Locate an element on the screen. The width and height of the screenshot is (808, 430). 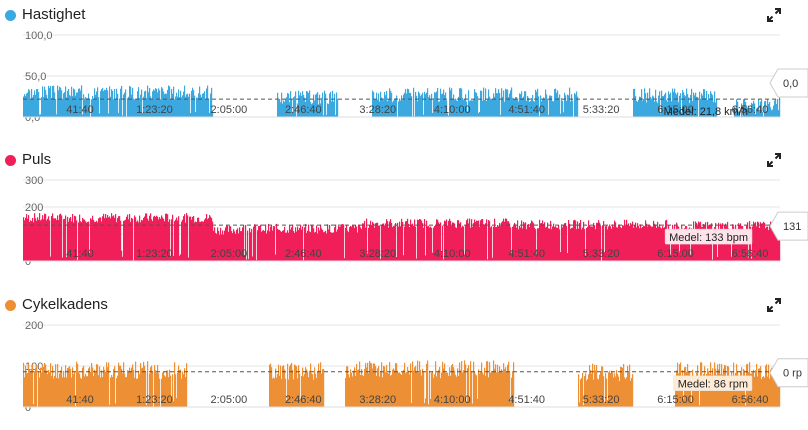
pulse-x-tick-label: 5:33:20 is located at coordinates (601, 254).